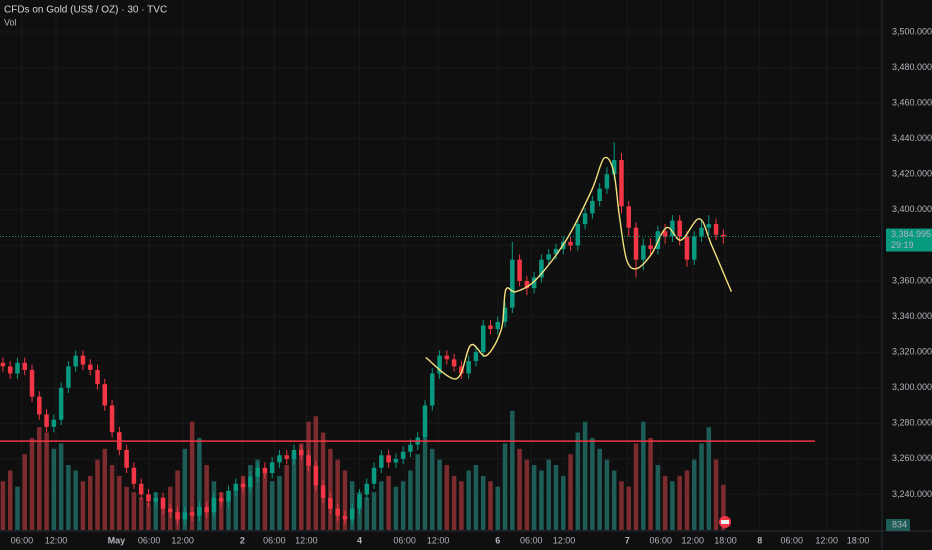 The width and height of the screenshot is (932, 550). Describe the element at coordinates (497, 540) in the screenshot. I see `x-tick-label: 6` at that location.